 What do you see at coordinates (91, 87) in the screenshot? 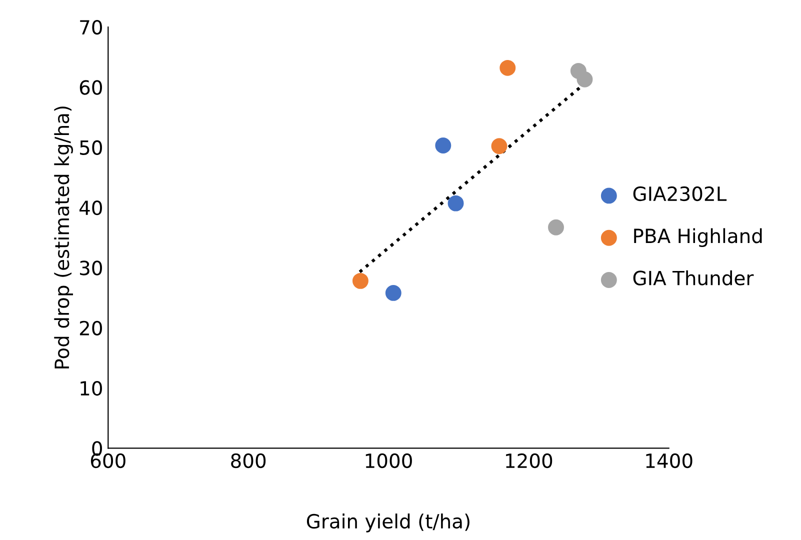
I see `y-tick-label: 60` at bounding box center [91, 87].